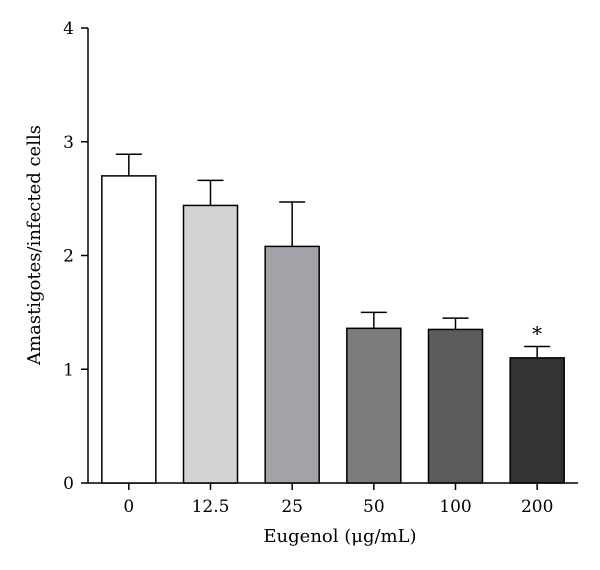 The image size is (600, 570). Describe the element at coordinates (34, 245) in the screenshot. I see `y-axis-title: Amastigotes/infected cells` at that location.